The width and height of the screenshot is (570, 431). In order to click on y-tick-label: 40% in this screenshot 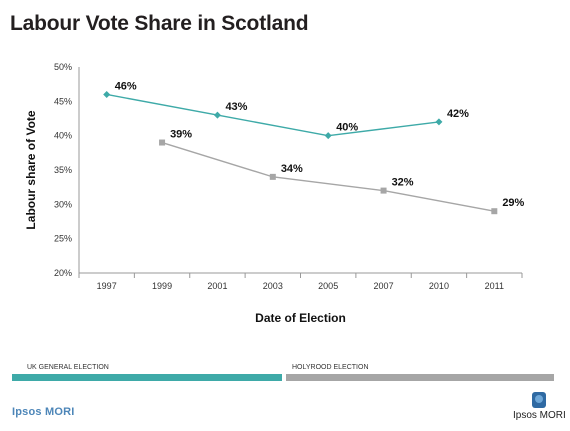, I will do `click(63, 136)`.